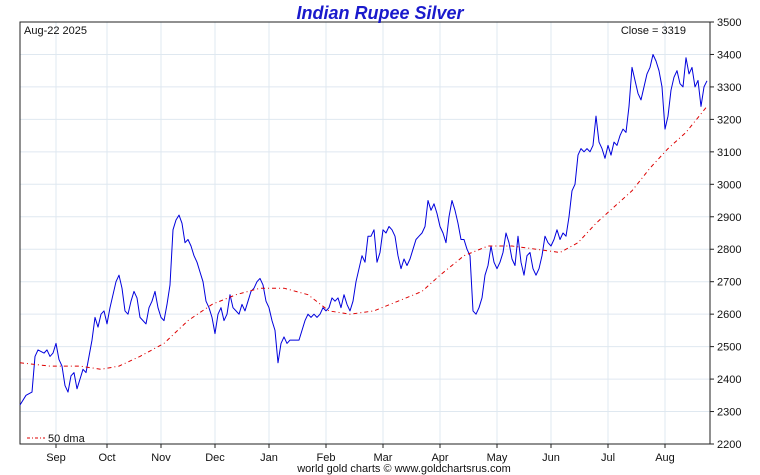 The height and width of the screenshot is (475, 760). Describe the element at coordinates (380, 13) in the screenshot. I see `chart-title: Indian Rupee Silver` at that location.